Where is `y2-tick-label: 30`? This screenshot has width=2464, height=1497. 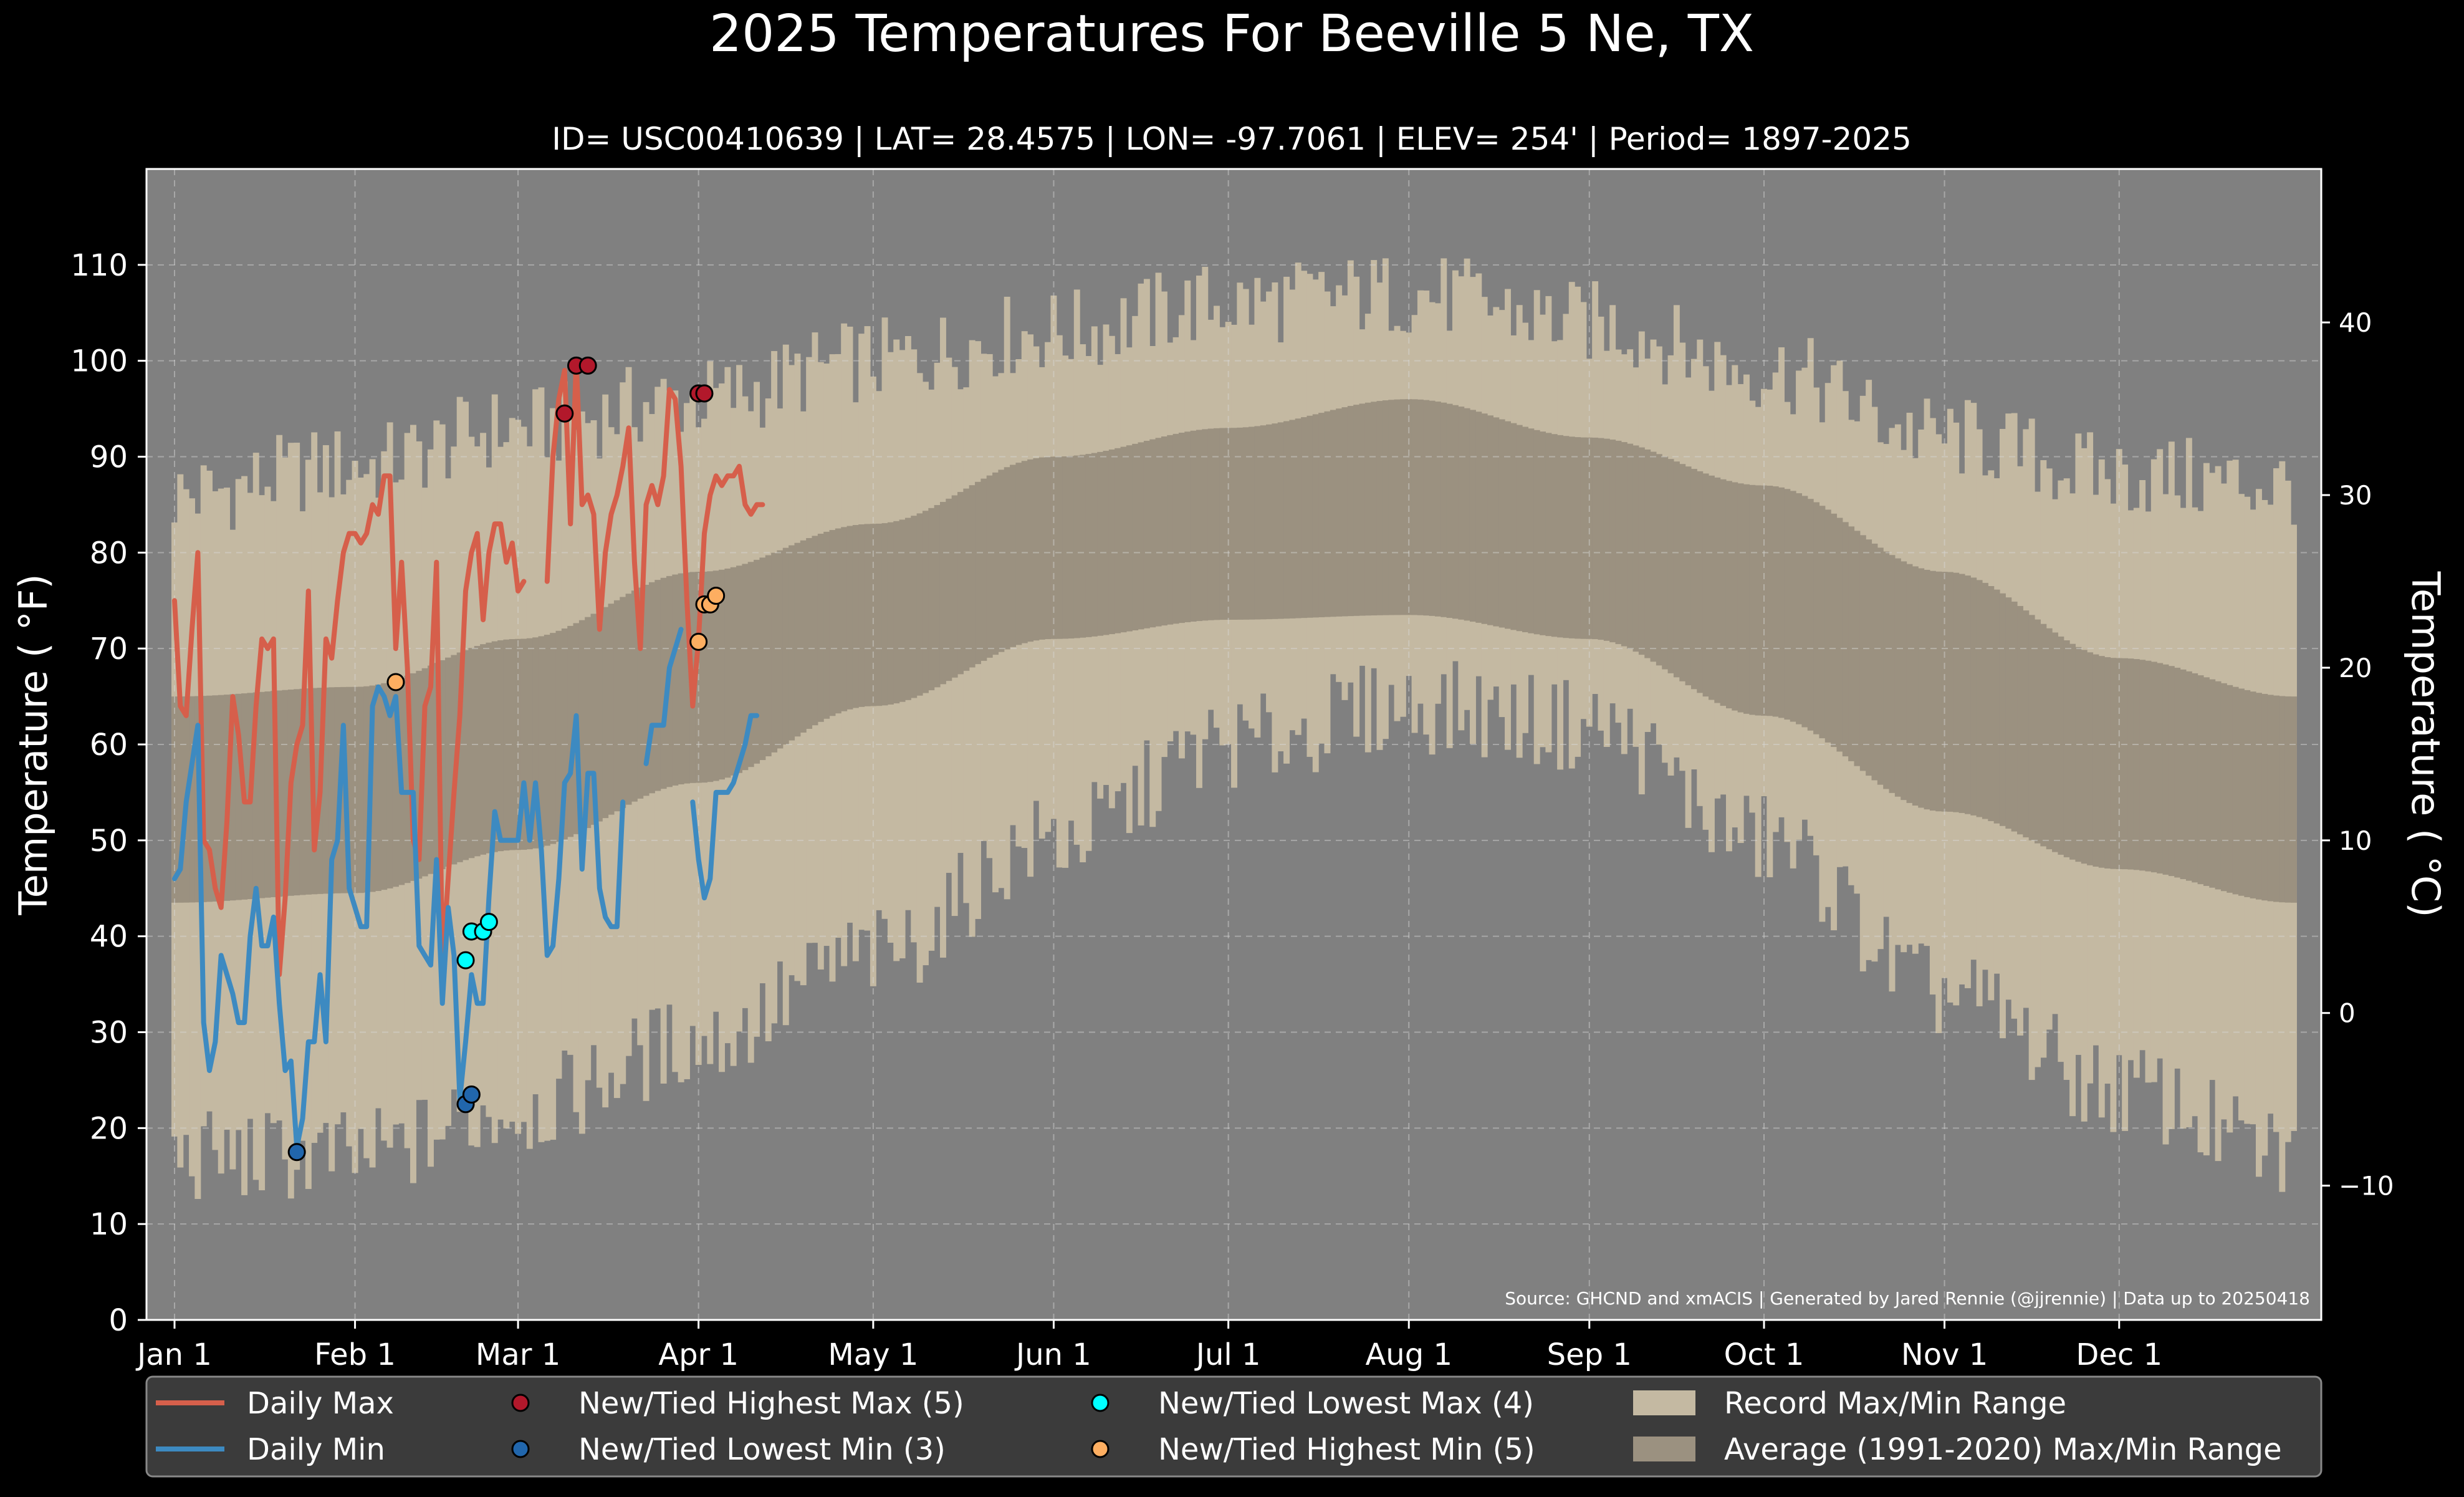 y2-tick-label: 30 is located at coordinates (2355, 495).